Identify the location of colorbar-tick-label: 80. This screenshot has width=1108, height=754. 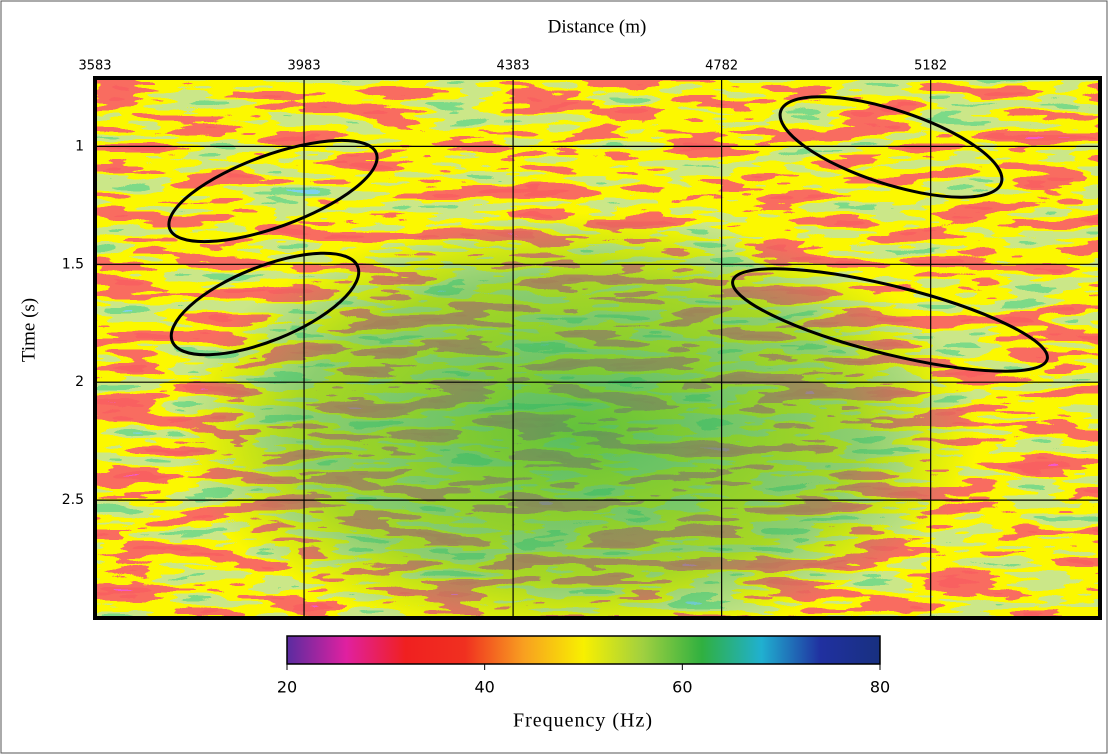
(880, 687).